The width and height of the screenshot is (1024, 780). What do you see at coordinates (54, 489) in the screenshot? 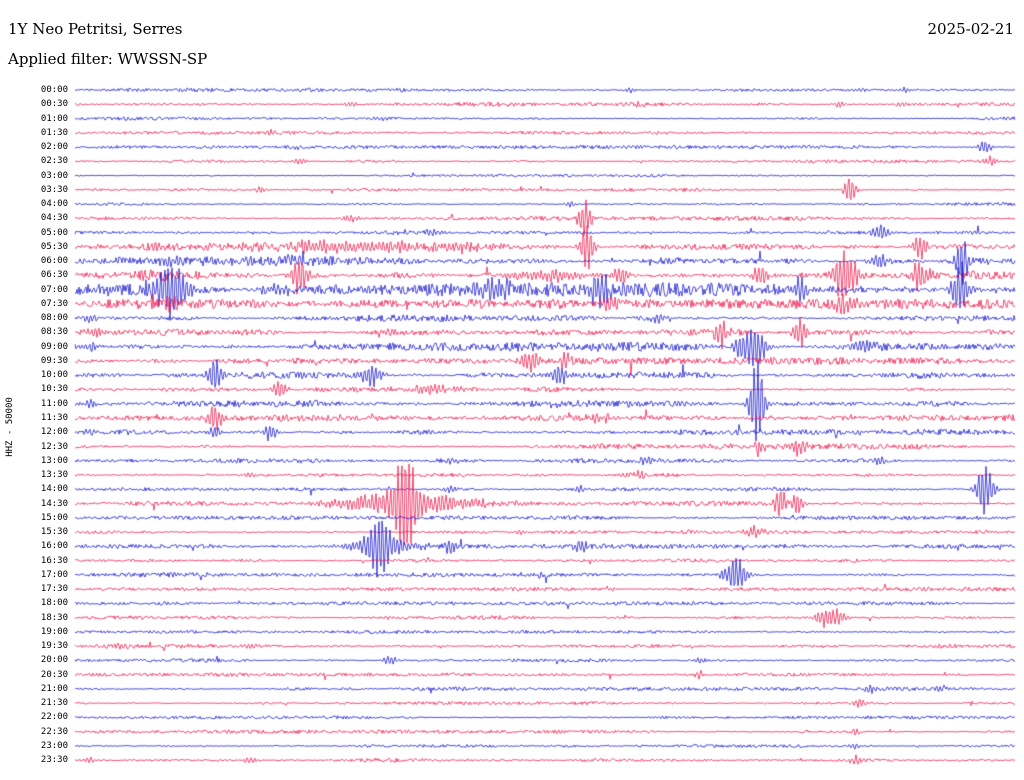
I see `time-label: 14:00` at bounding box center [54, 489].